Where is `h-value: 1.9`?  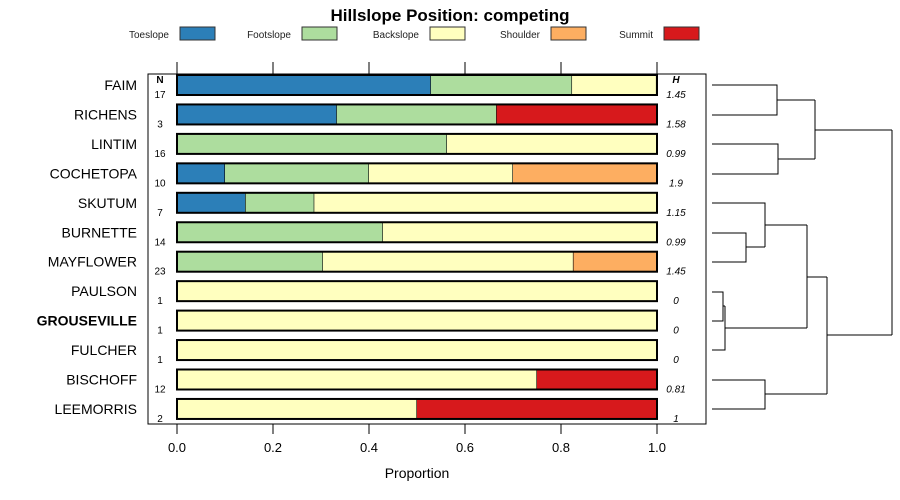
h-value: 1.9 is located at coordinates (676, 183).